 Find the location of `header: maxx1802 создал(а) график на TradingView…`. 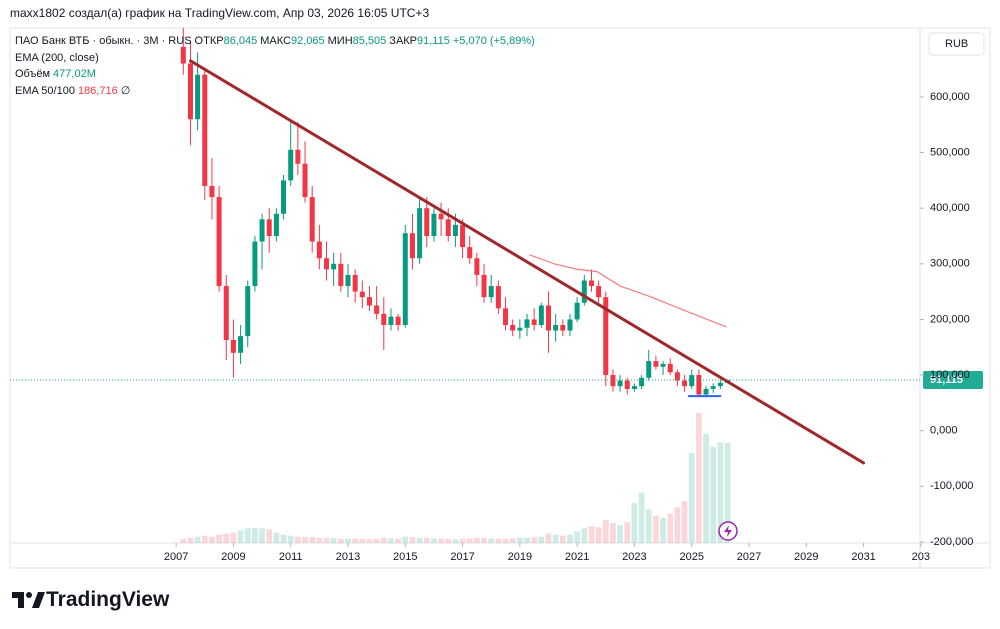

header: maxx1802 создал(а) график на TradingView… is located at coordinates (220, 13).